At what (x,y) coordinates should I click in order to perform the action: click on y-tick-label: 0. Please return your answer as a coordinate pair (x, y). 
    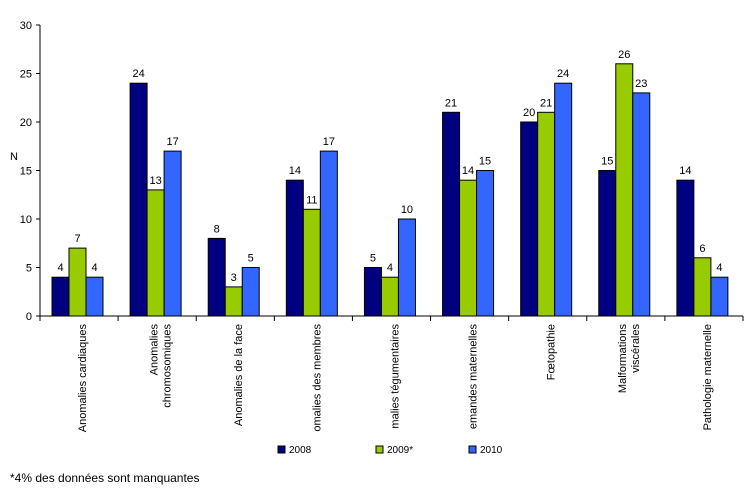
    Looking at the image, I should click on (29, 317).